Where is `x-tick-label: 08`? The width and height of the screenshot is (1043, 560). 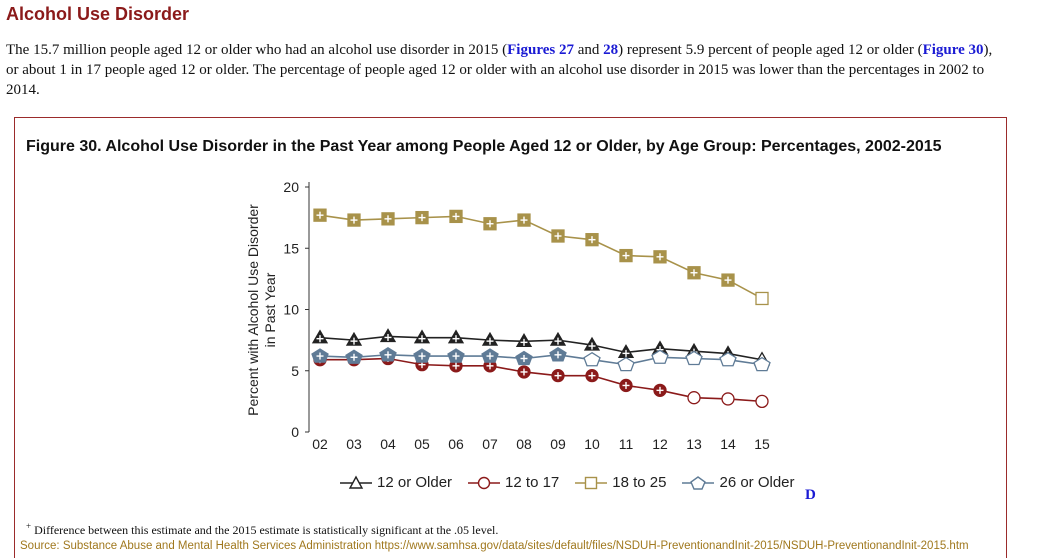
x-tick-label: 08 is located at coordinates (524, 444).